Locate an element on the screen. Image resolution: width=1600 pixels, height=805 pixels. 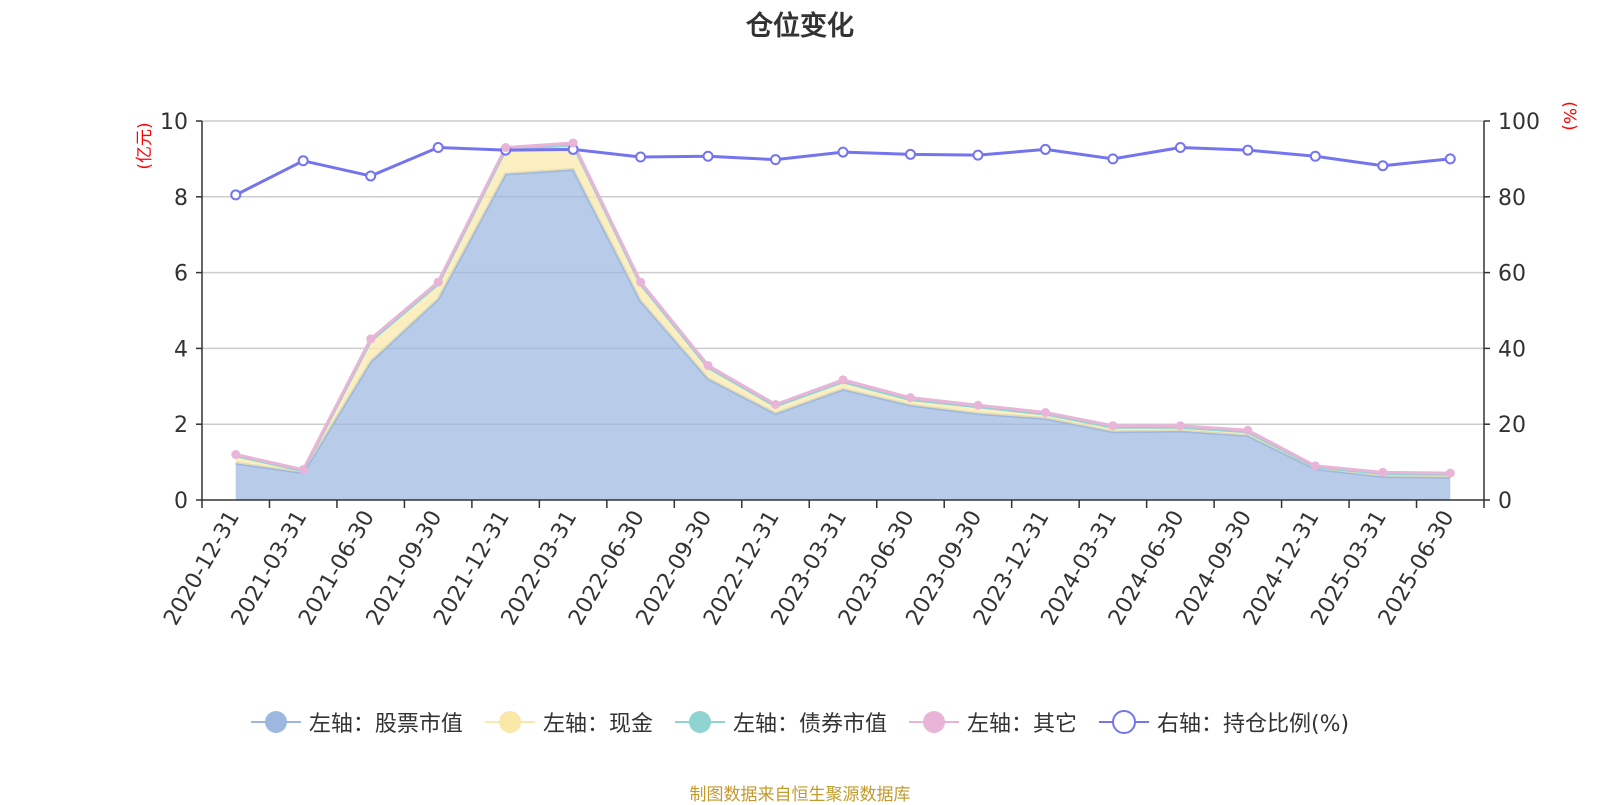
left-axis-tick-label: 10 is located at coordinates (174, 122).